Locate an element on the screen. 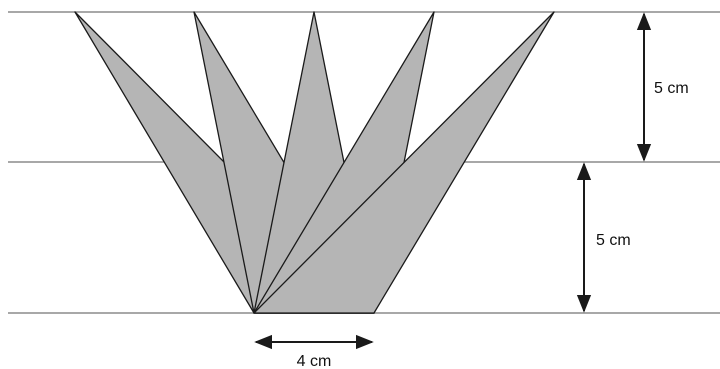 Image resolution: width=720 pixels, height=369 pixels. base-width-label: 4 cm is located at coordinates (314, 361).